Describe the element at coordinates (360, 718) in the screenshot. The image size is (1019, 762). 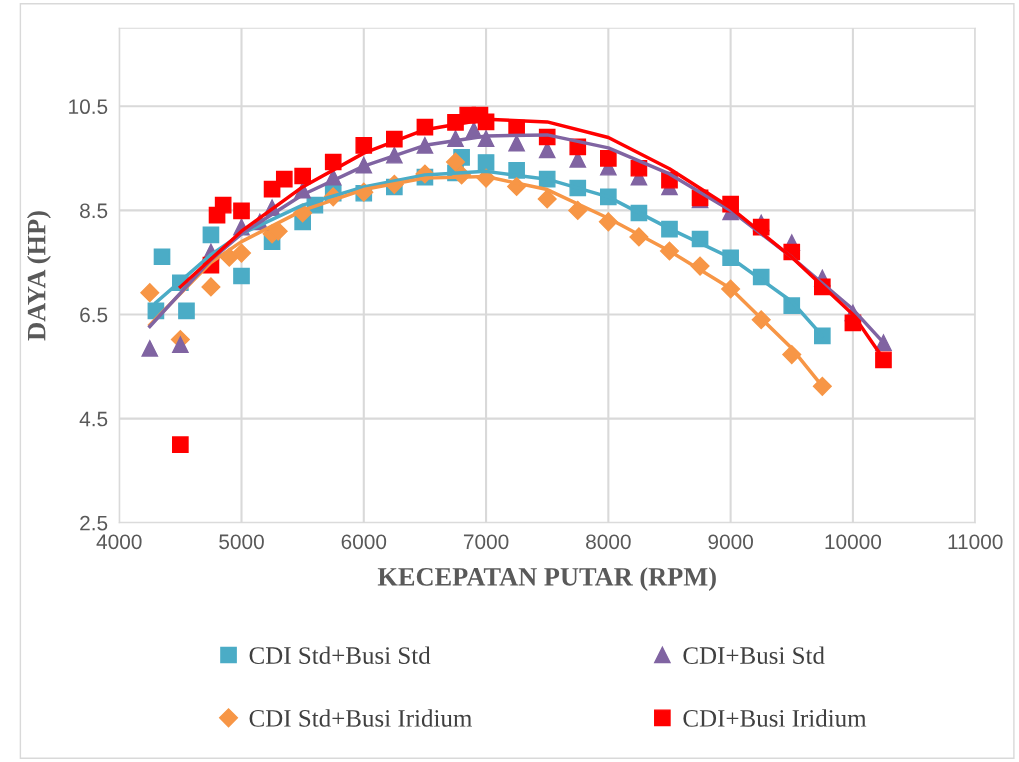
I see `legend-label: CDI Std+Busi Iridium` at that location.